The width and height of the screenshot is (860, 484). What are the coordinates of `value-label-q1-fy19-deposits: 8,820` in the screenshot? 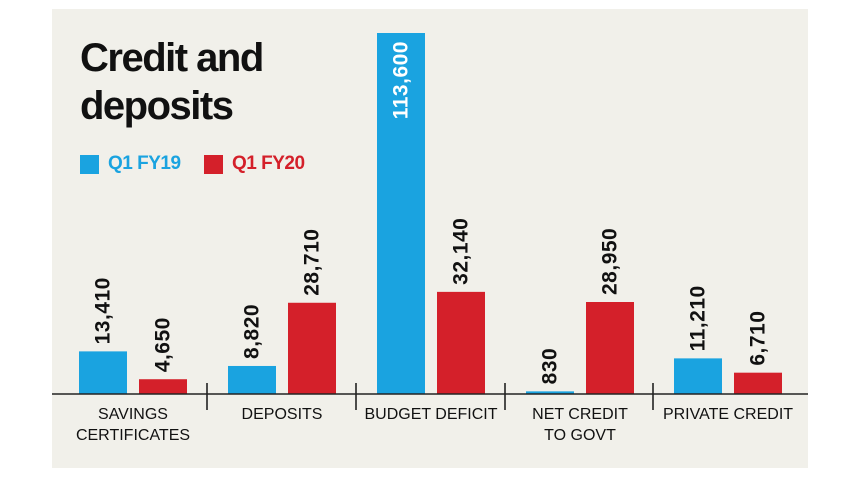 It's located at (252, 331).